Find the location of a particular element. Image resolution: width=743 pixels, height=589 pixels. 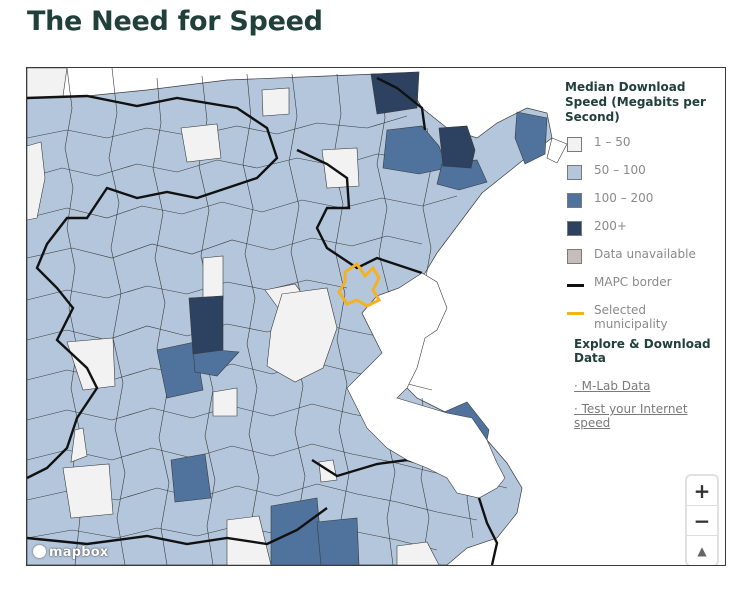

compass-icon: ▲ is located at coordinates (702, 550).